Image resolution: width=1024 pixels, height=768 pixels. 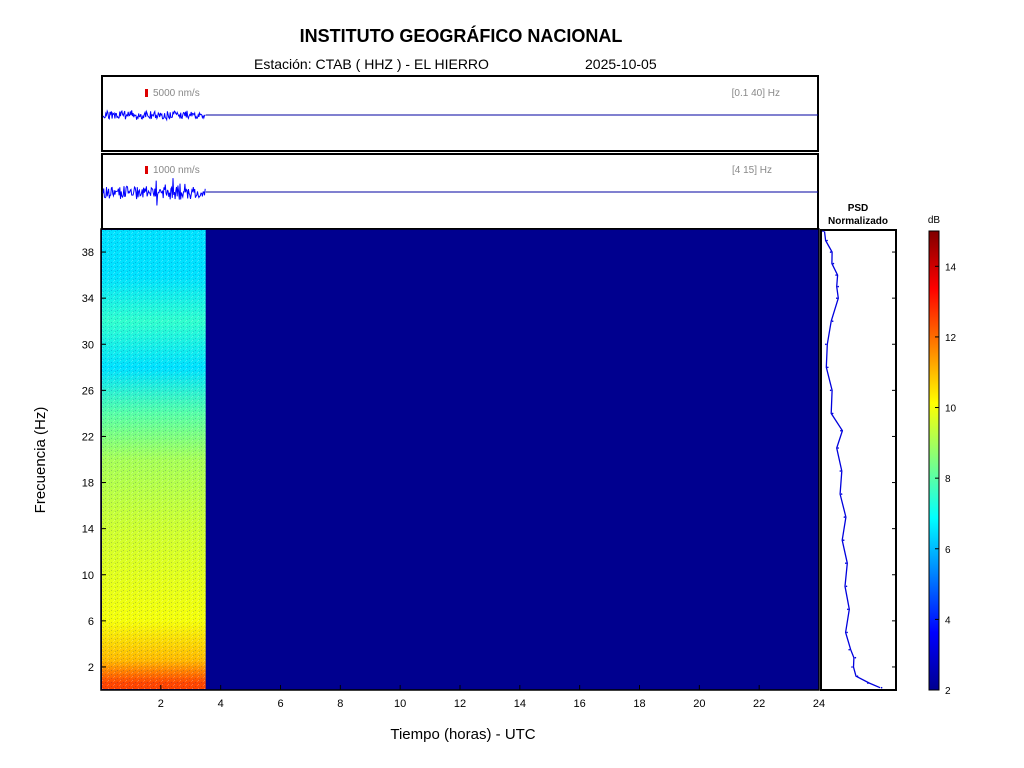 What do you see at coordinates (460, 113) in the screenshot?
I see `seismogram-panel-1: 5000 nm/s [0.1 40] Hz` at bounding box center [460, 113].